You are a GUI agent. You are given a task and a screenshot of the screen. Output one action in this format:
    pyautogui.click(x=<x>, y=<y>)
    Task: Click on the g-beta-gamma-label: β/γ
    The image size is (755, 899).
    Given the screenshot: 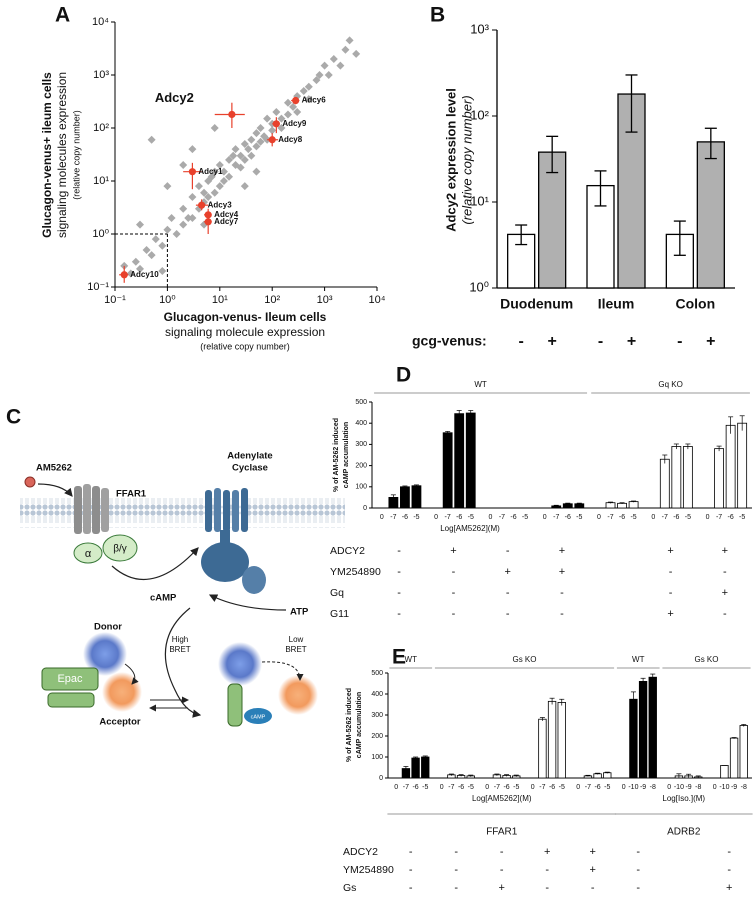 What is the action you would take?
    pyautogui.click(x=120, y=549)
    